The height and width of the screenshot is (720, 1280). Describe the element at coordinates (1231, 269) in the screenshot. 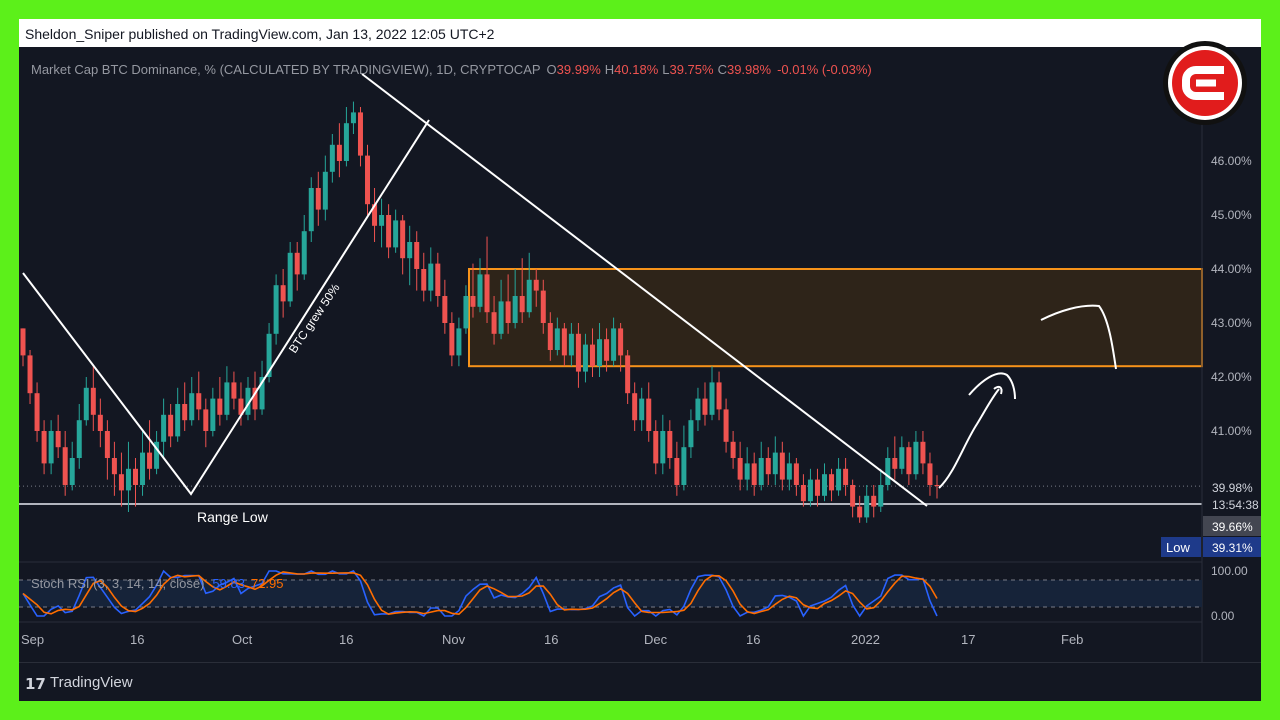

I see `price-tick-label: 44.00%` at that location.